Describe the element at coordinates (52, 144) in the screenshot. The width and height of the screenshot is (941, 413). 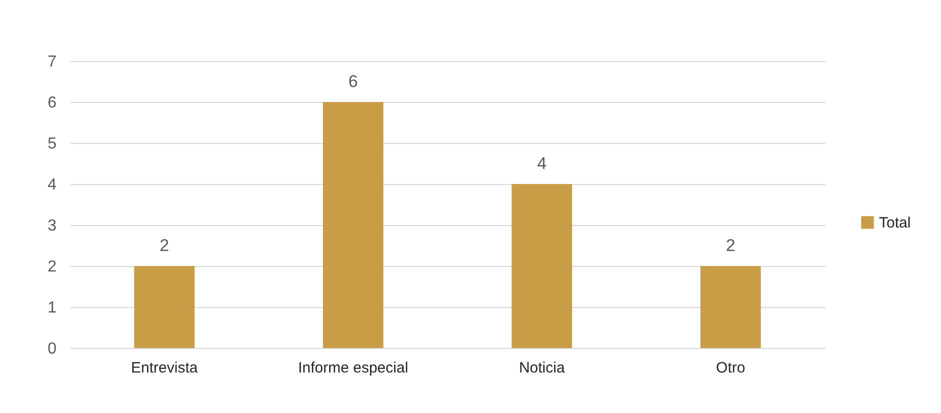
I see `y-tick-label: 5` at that location.